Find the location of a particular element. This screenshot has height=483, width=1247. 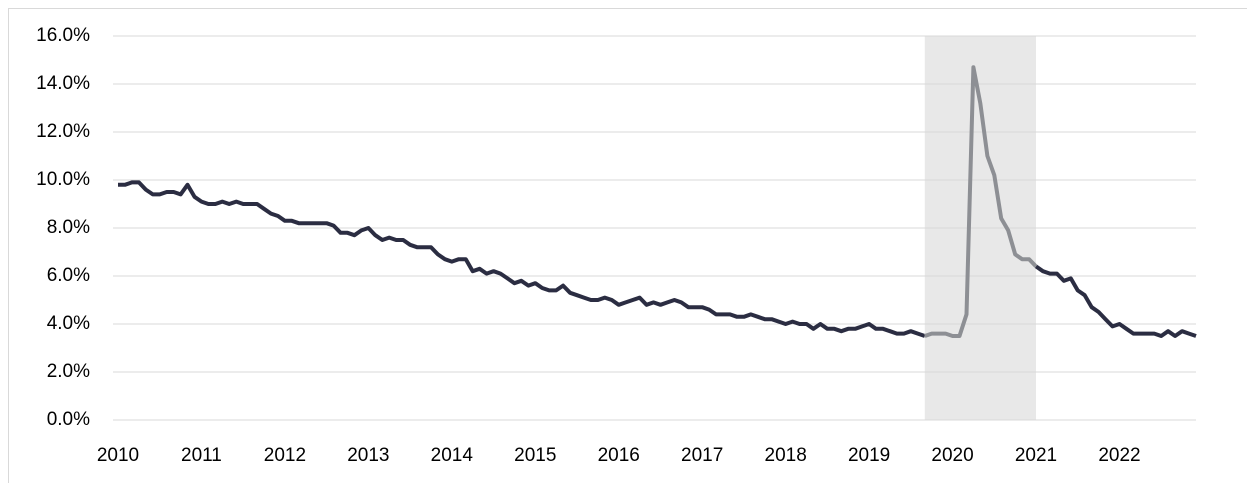

y-tick-label: 0.0% is located at coordinates (68, 419).